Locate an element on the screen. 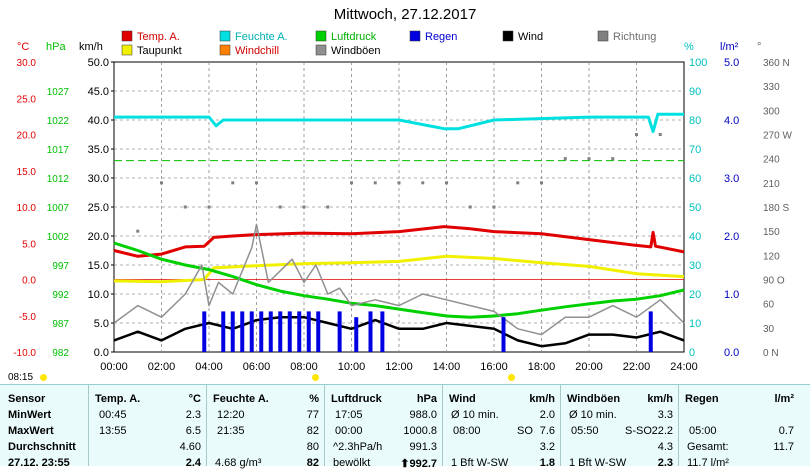 The image size is (810, 470). wind-tick-label: 5.0 is located at coordinates (101, 324).